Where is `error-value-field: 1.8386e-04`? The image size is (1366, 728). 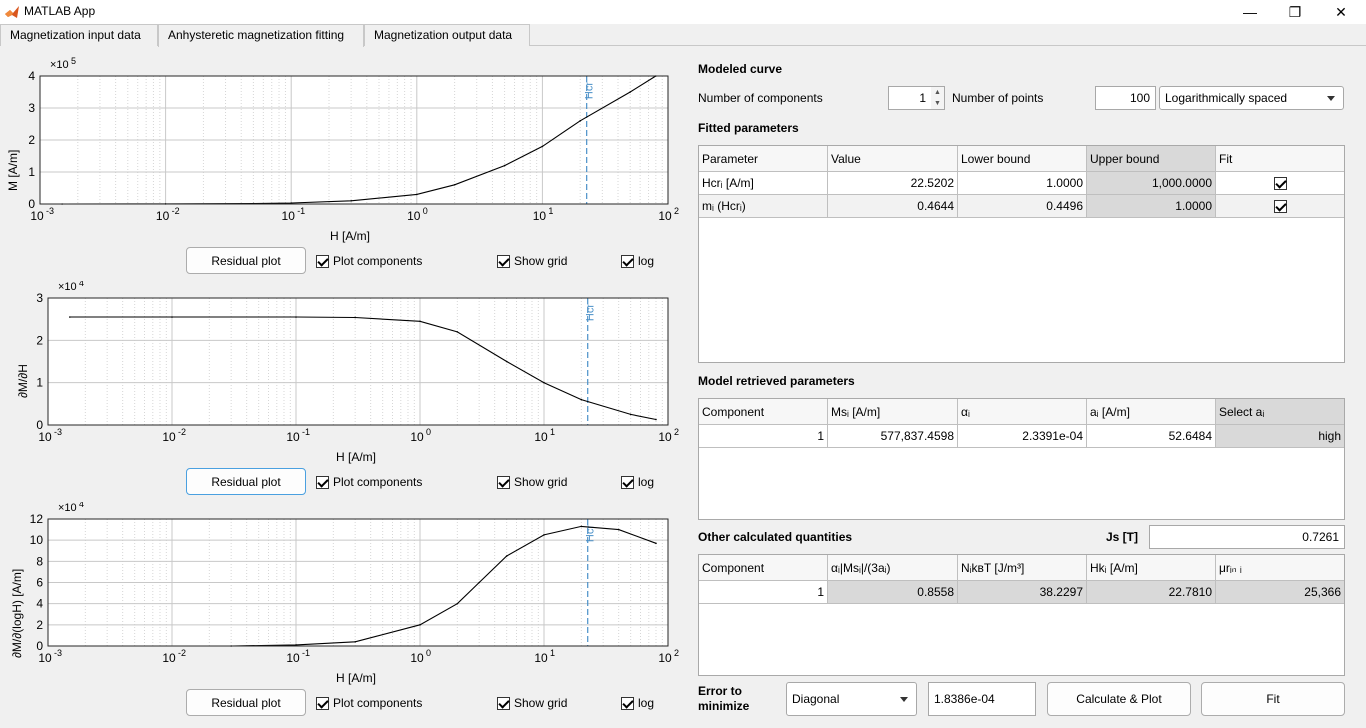
error-value-field: 1.8386e-04 is located at coordinates (982, 699).